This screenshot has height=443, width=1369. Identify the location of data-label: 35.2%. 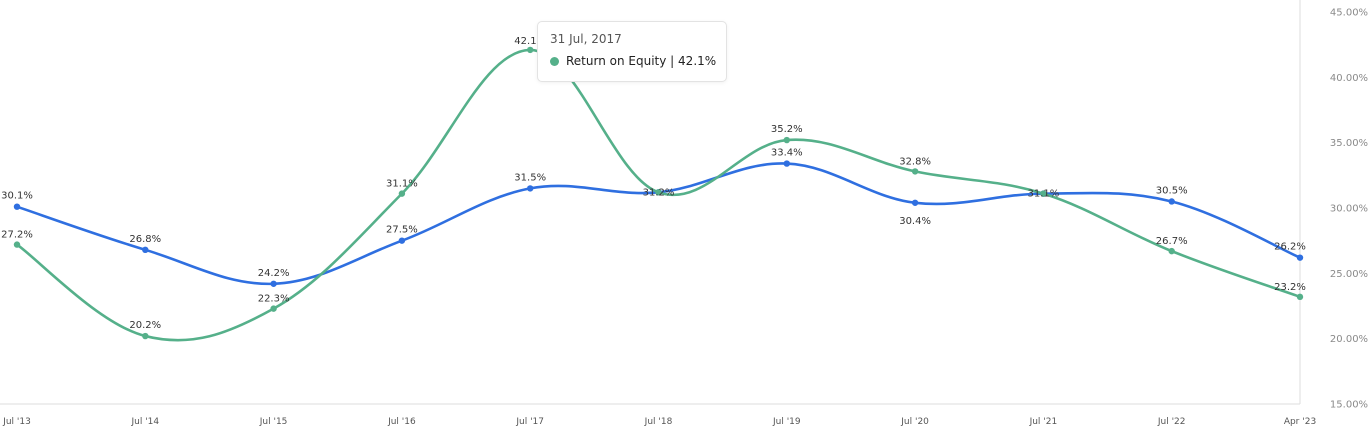
(787, 129).